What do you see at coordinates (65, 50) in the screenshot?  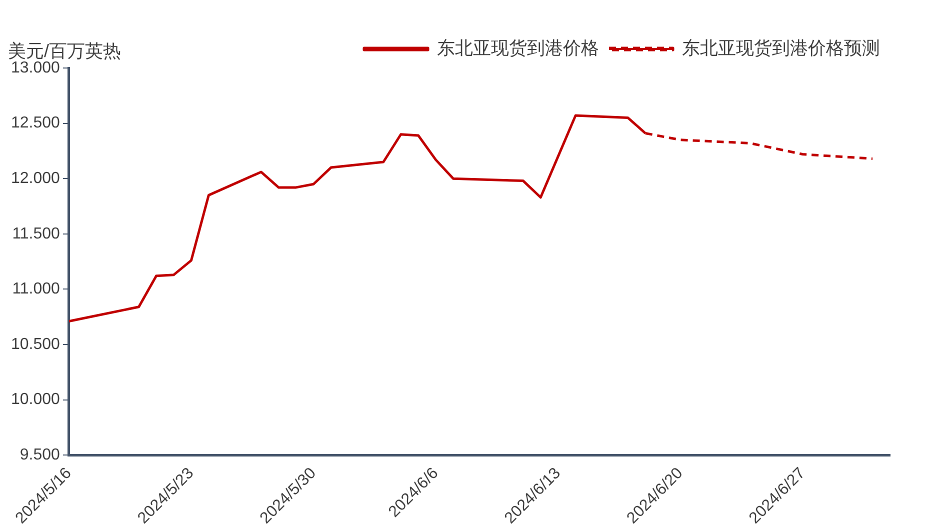 I see `y-axis-title: 美元/百万英热` at bounding box center [65, 50].